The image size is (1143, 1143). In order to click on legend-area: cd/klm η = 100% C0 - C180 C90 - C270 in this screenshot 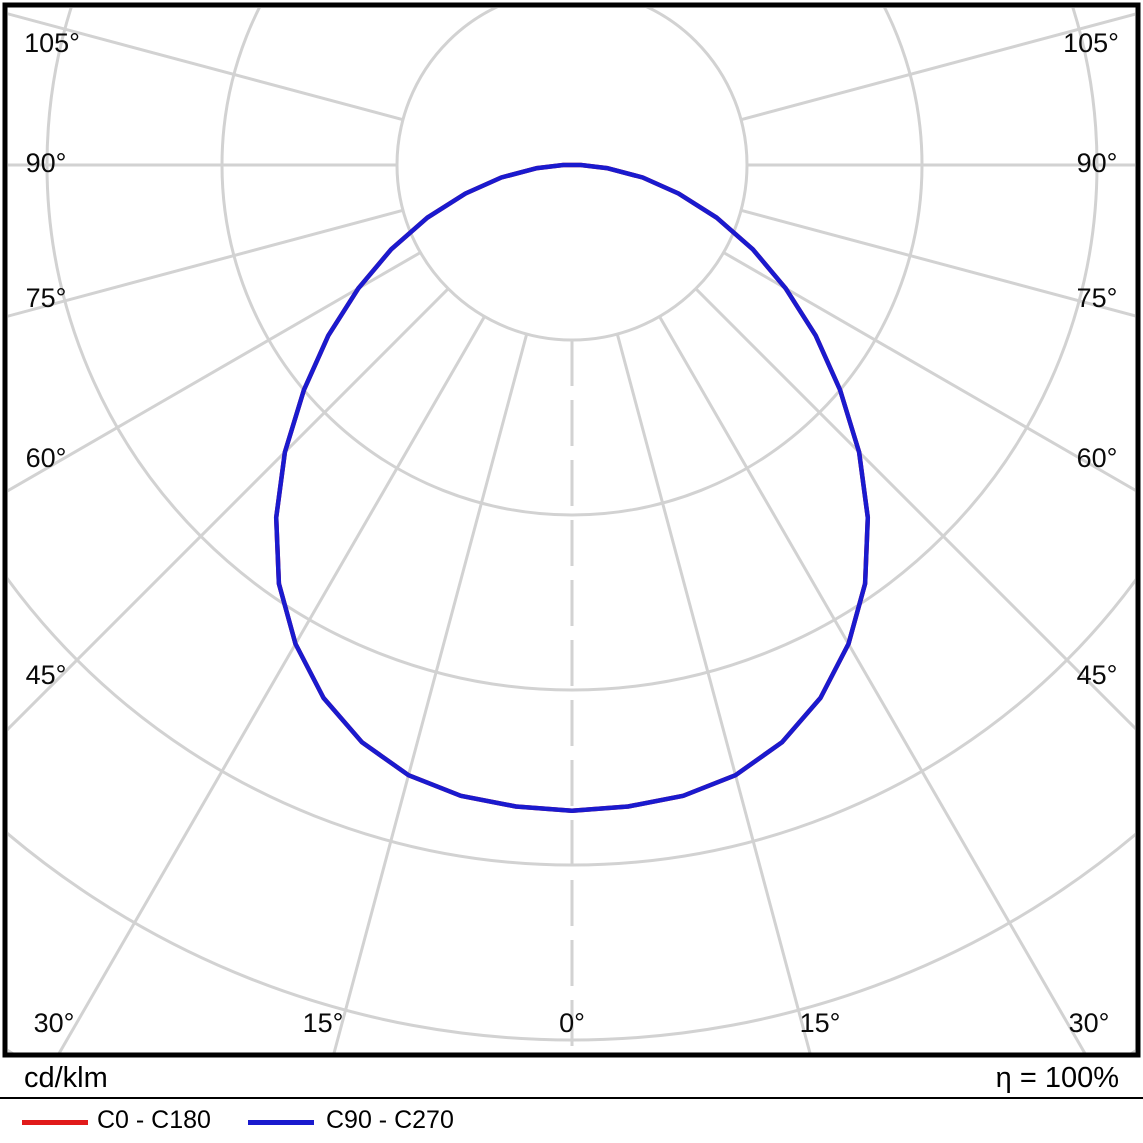, I will do `click(571, 1101)`.